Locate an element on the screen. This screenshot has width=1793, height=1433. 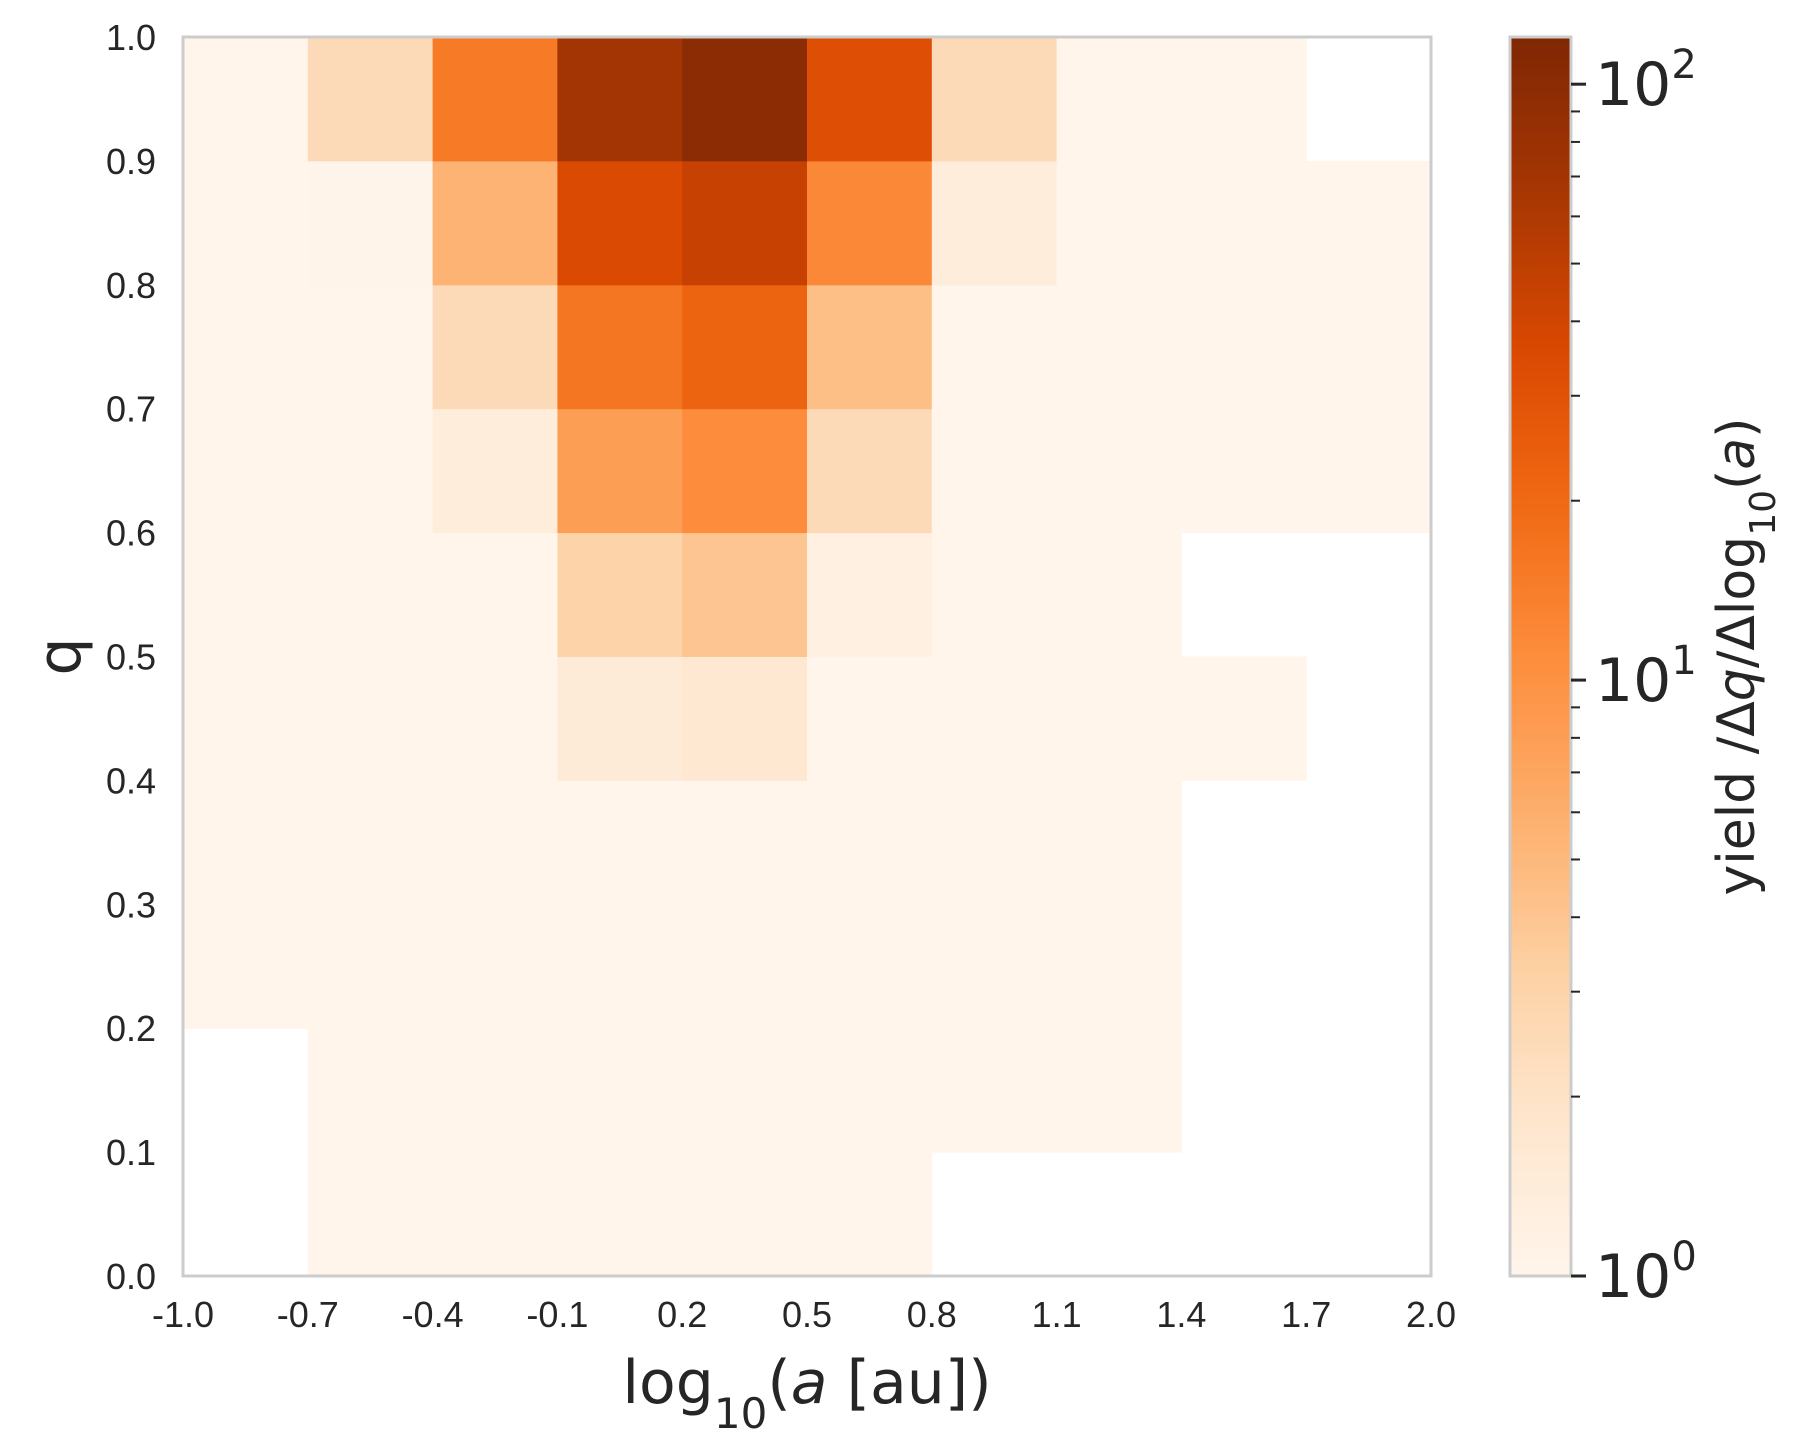
x-tick-label: 2.0 is located at coordinates (1431, 1314).